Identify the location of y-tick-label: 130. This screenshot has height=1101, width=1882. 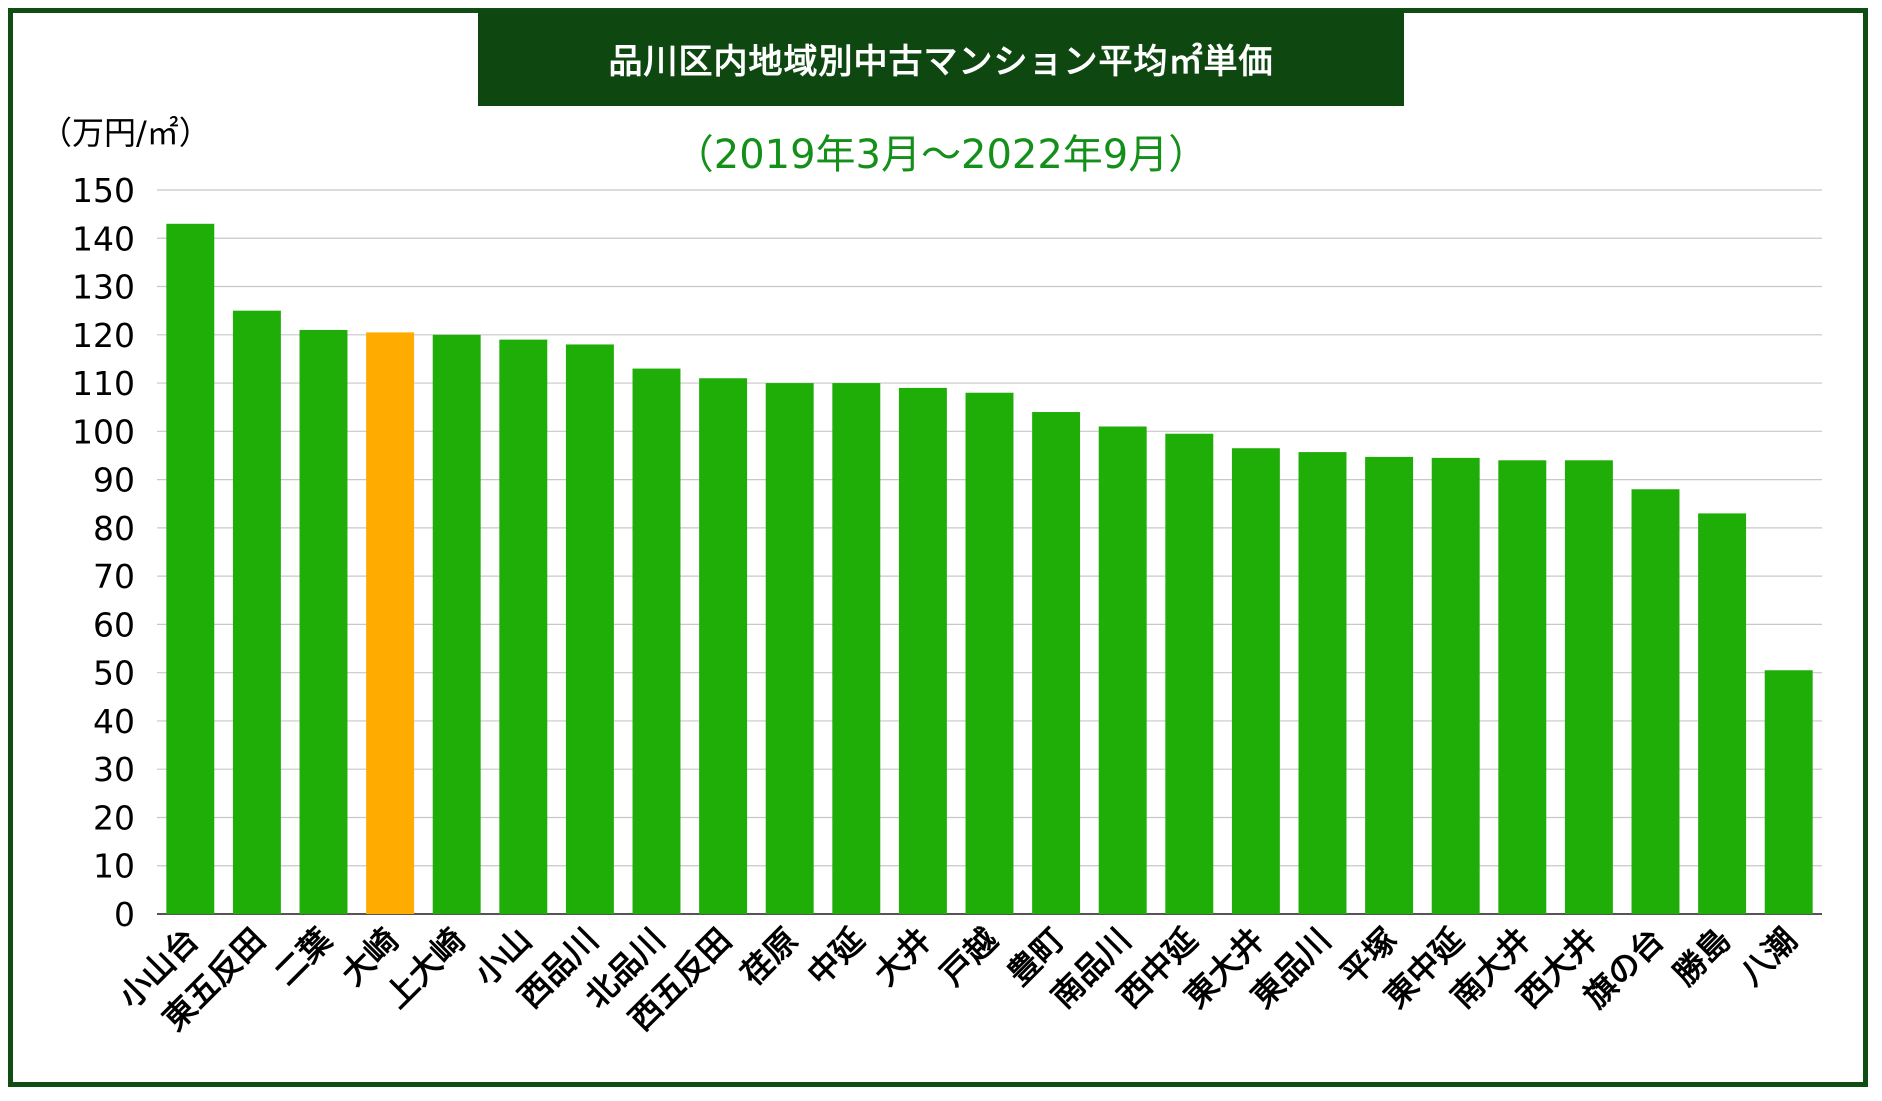
(103, 287).